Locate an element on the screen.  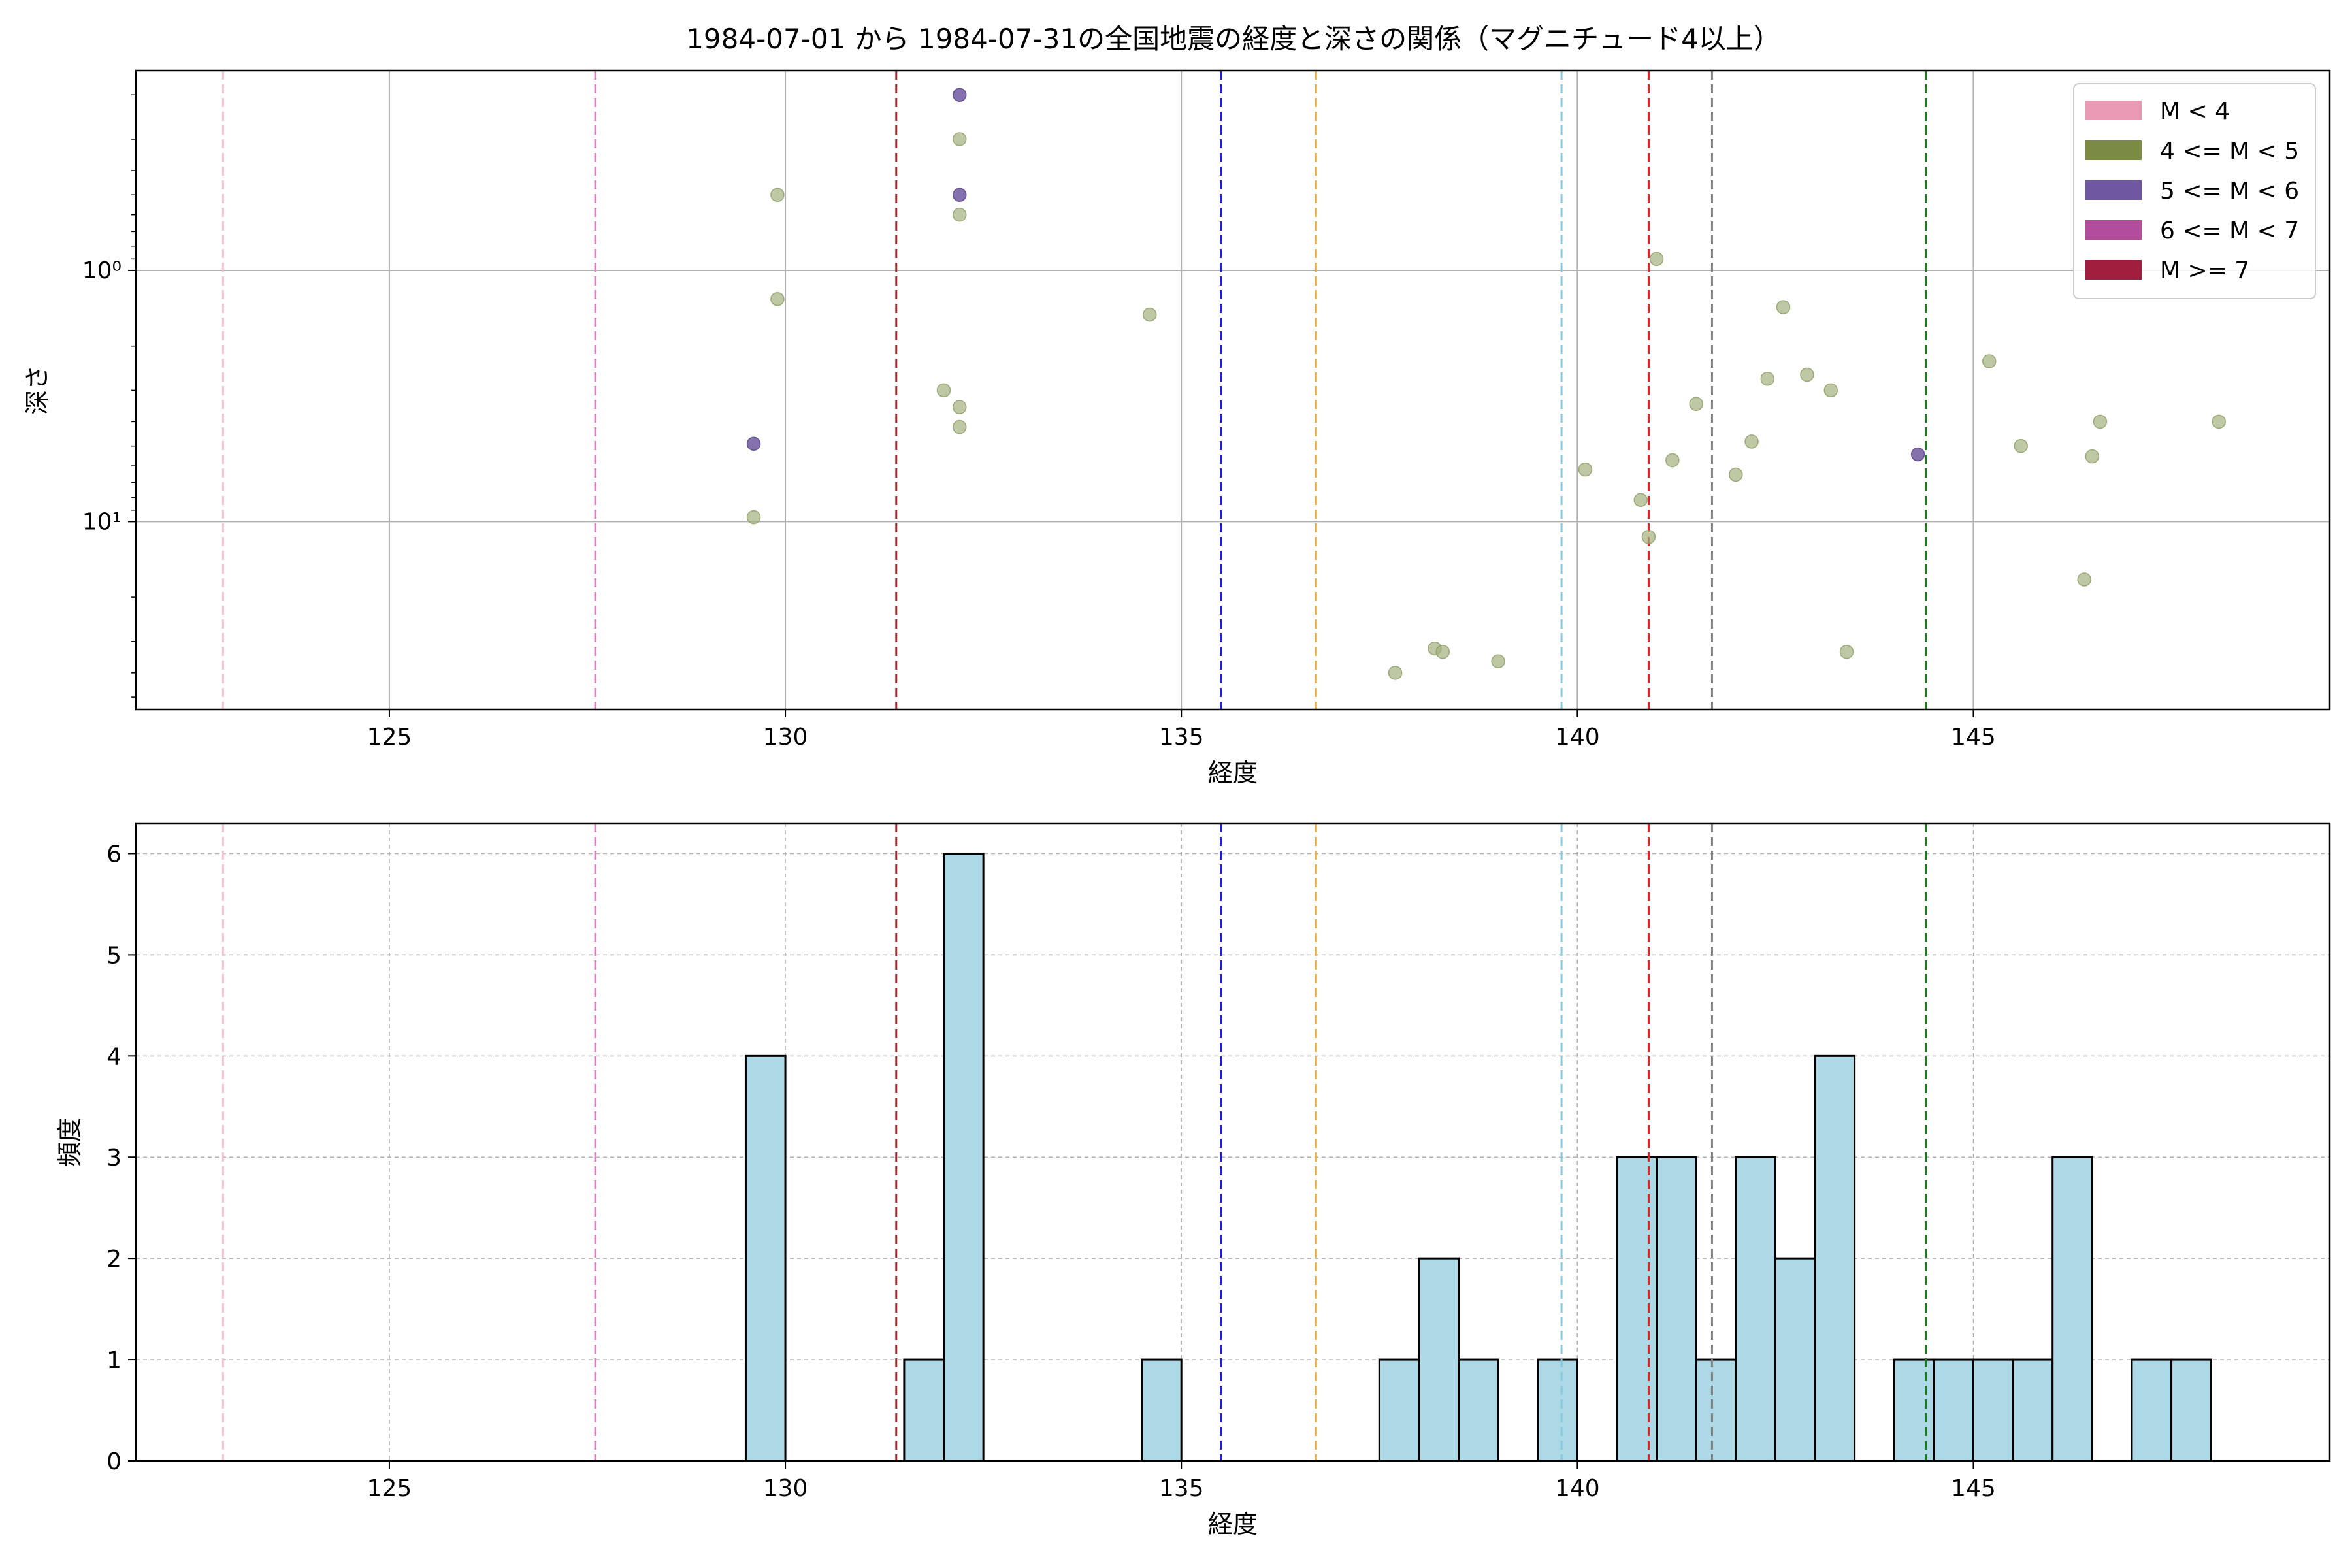
histogram-y-ticks: 0 1 2 3 4 5 6 is located at coordinates (121, 1158).